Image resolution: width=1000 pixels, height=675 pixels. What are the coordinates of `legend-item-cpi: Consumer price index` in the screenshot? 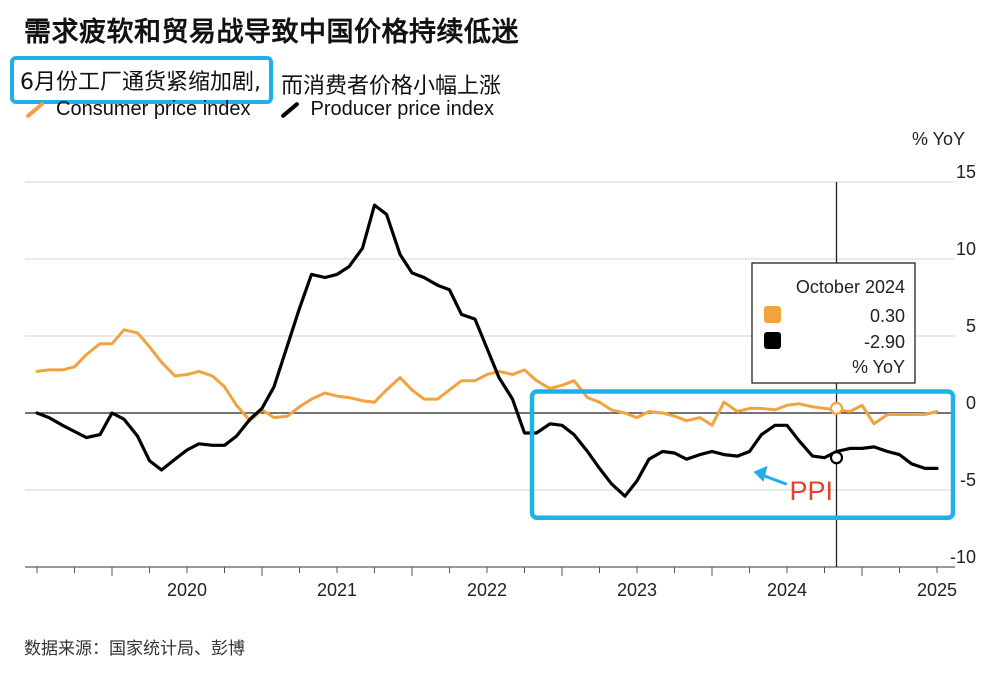 It's located at (137, 109).